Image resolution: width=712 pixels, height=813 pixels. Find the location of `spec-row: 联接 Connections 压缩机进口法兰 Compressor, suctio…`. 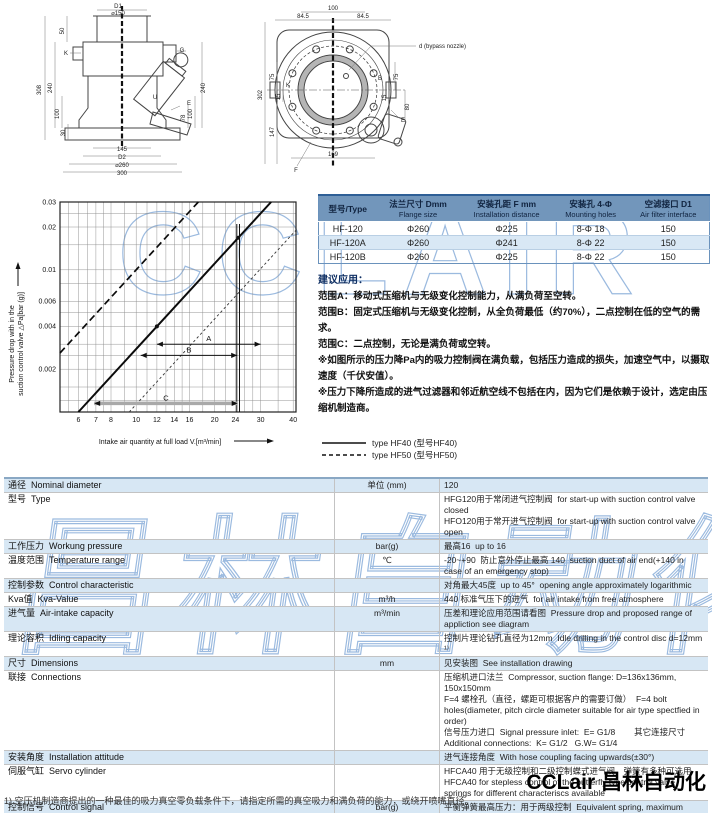

spec-row: 联接 Connections 压缩机进口法兰 Compressor, suctio… is located at coordinates (356, 710).